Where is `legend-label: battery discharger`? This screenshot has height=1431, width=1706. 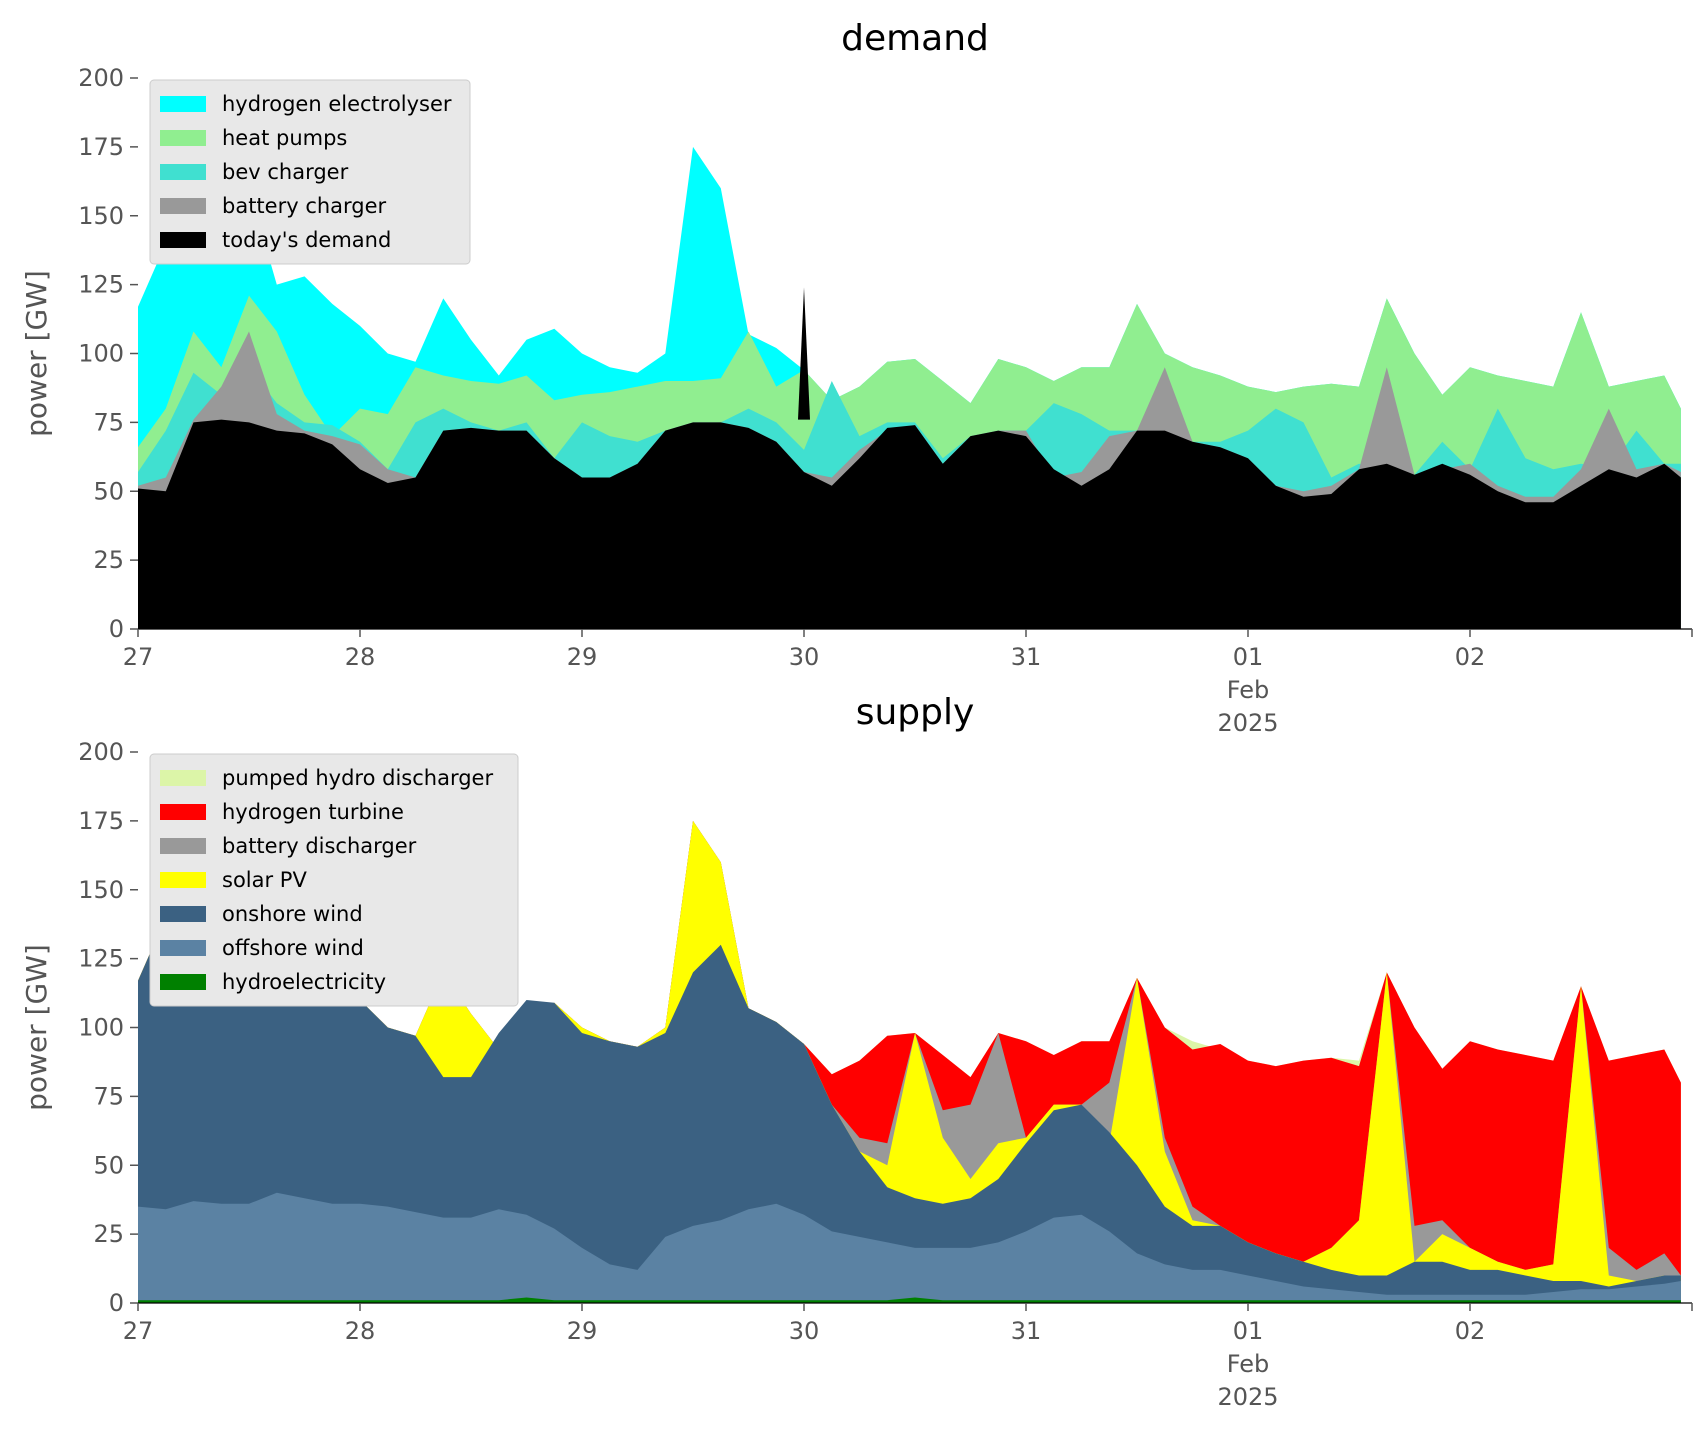 legend-label: battery discharger is located at coordinates (319, 846).